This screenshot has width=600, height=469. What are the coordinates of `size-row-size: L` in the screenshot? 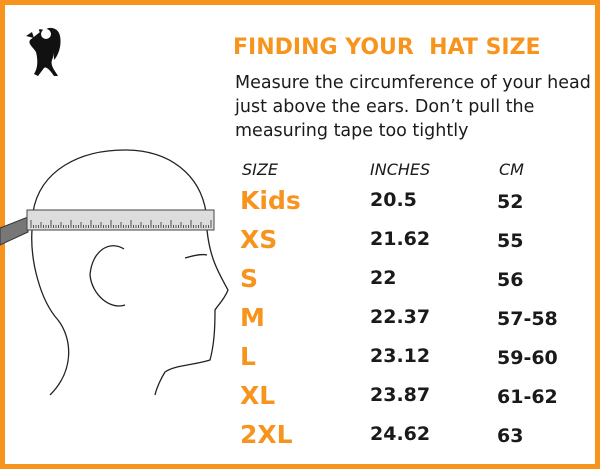 It's located at (248, 356).